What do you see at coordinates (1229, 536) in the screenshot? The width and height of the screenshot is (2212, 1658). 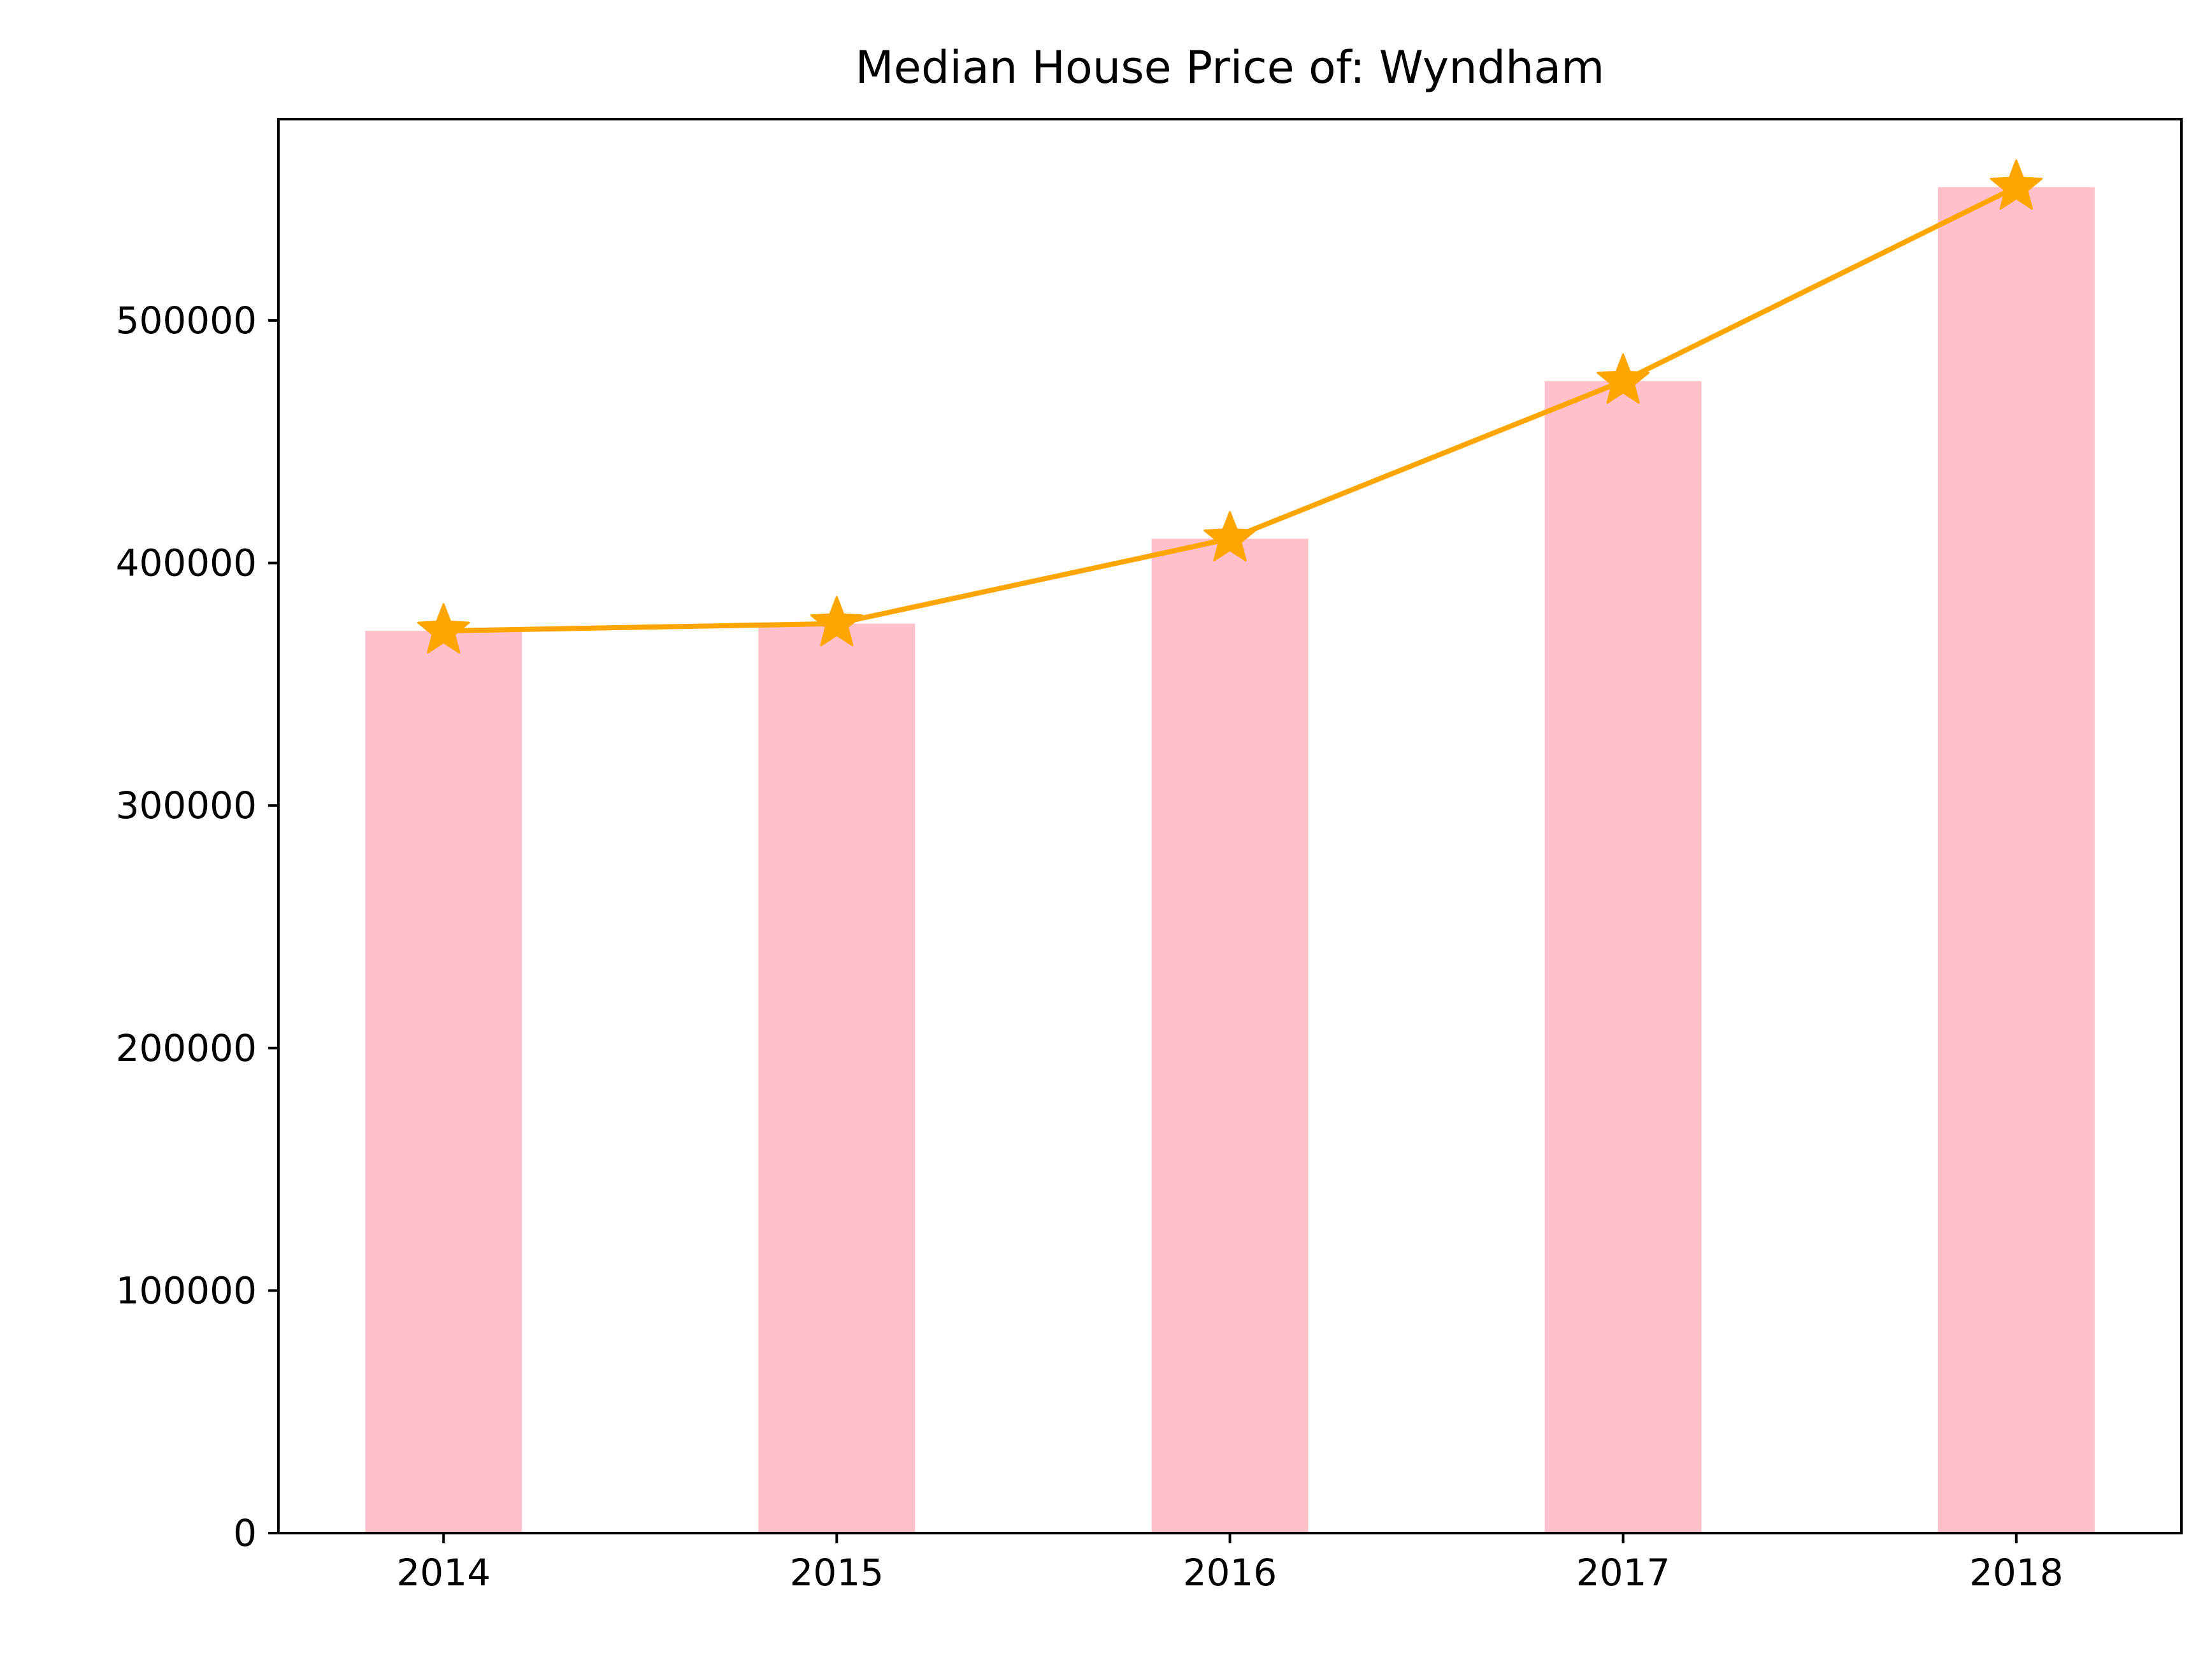 I see `star-marker-2016` at bounding box center [1229, 536].